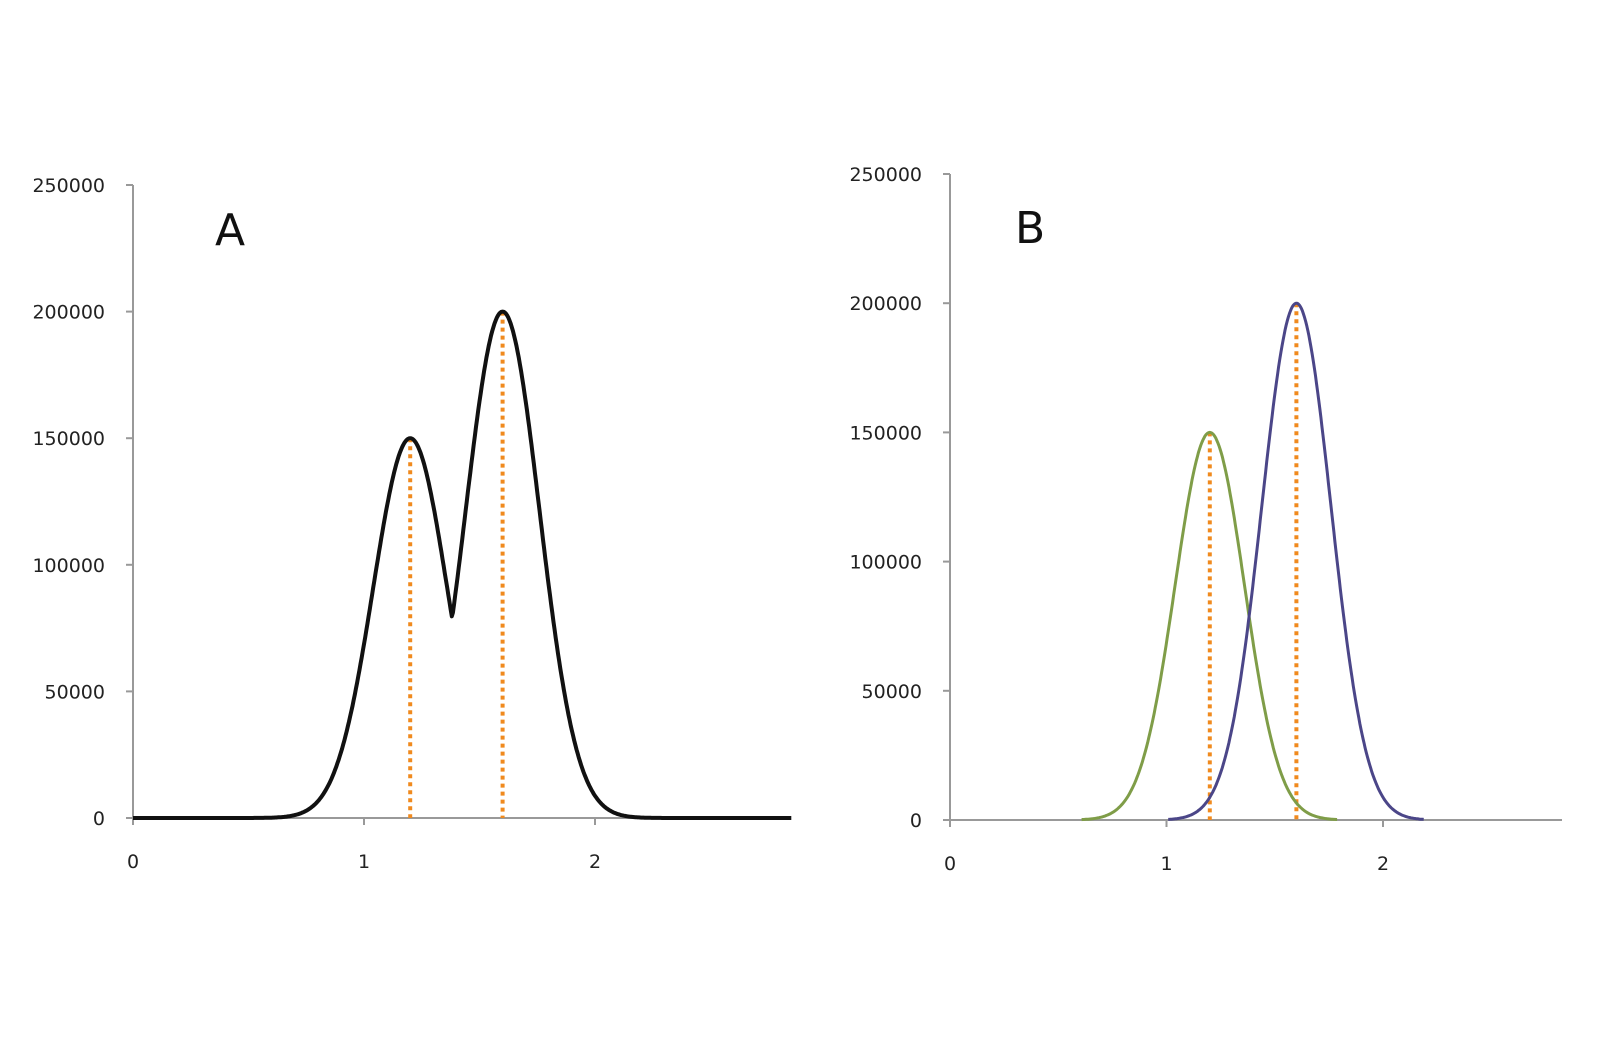  What do you see at coordinates (230, 230) in the screenshot?
I see `panel-label: A` at bounding box center [230, 230].